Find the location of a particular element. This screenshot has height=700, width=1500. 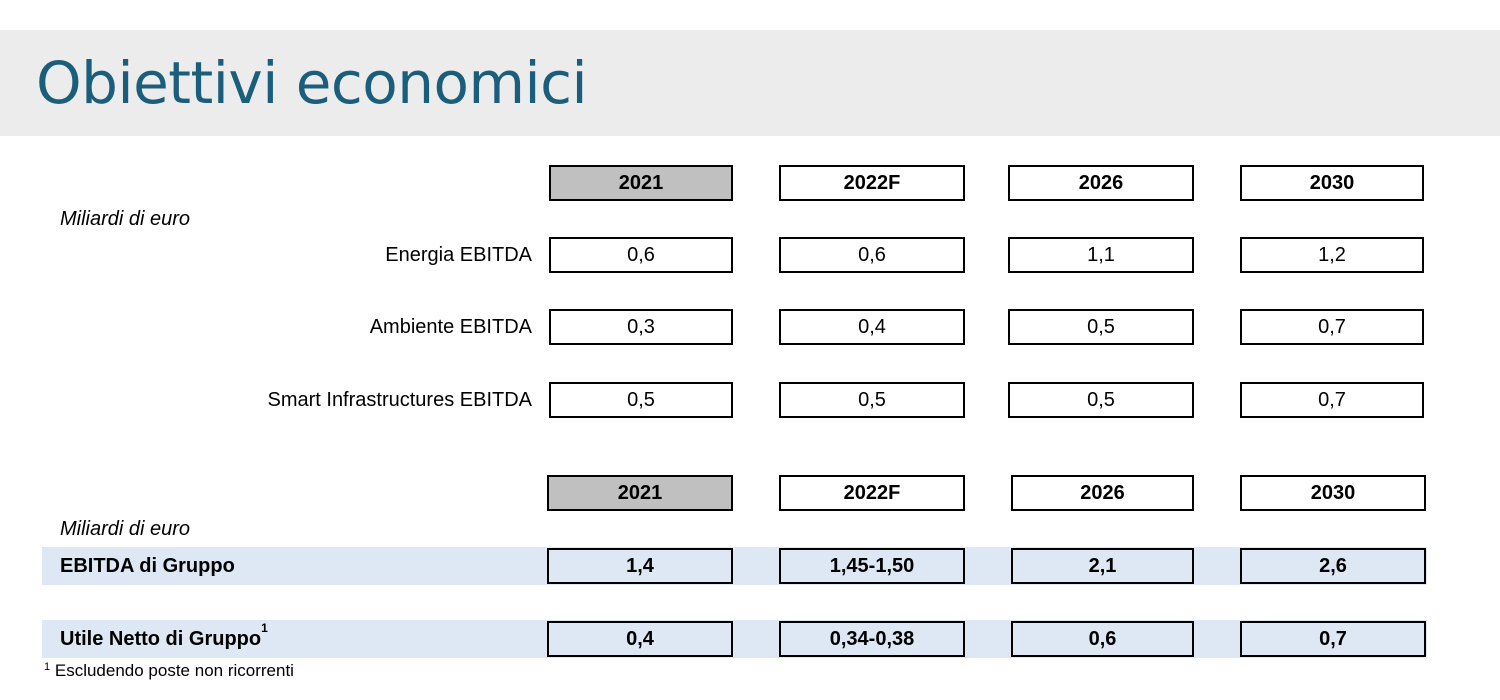

table-cell: 1,45-1,50 is located at coordinates (872, 566).